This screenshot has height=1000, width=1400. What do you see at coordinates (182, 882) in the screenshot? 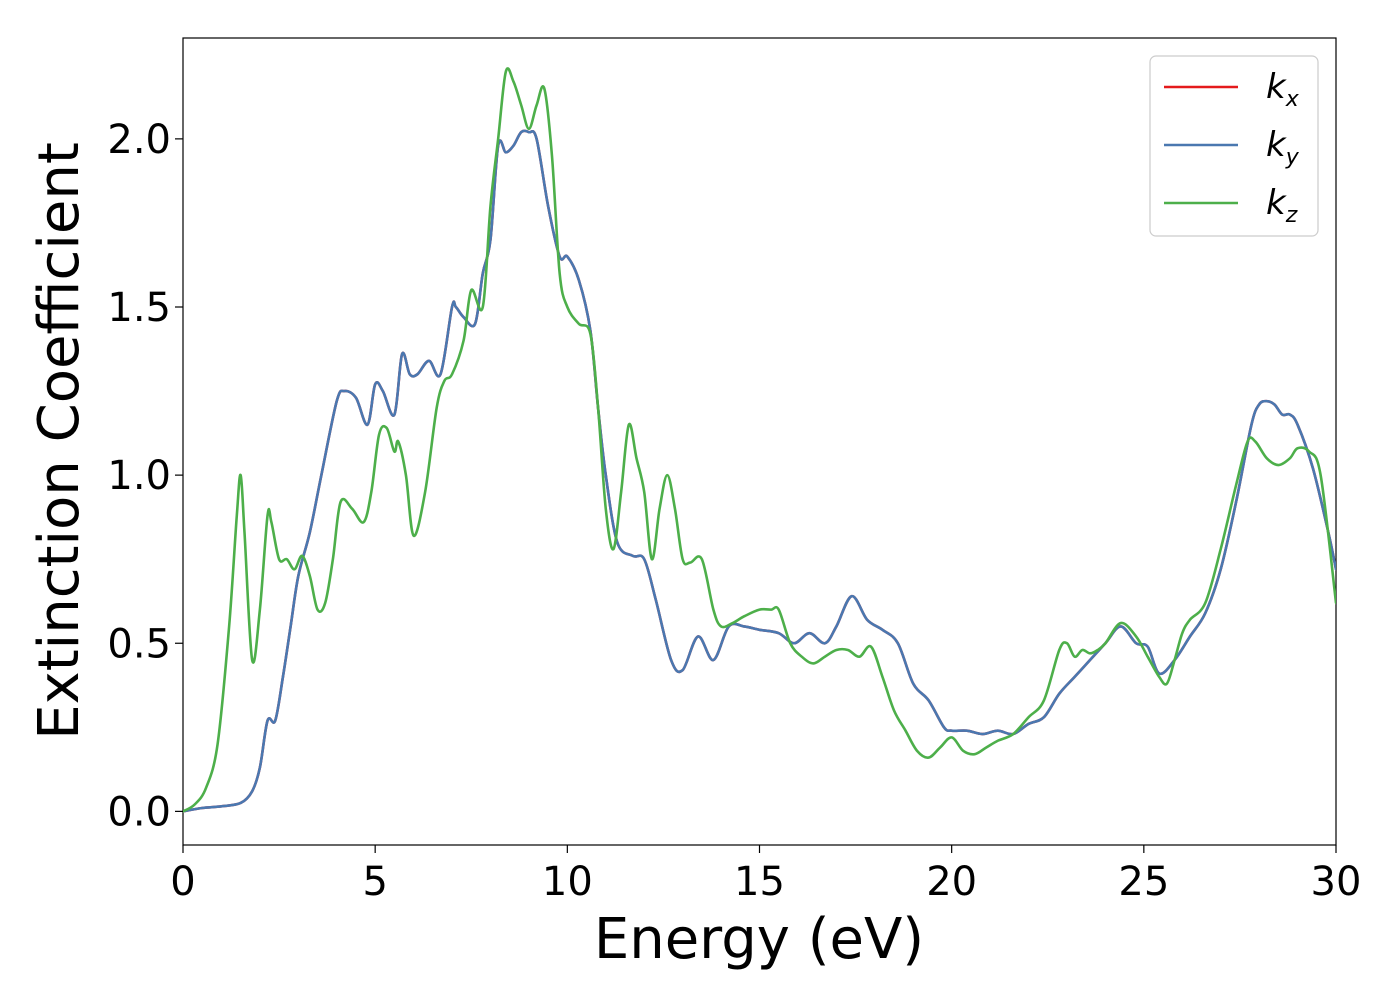
I see `x-tick-label: 0` at bounding box center [182, 882].